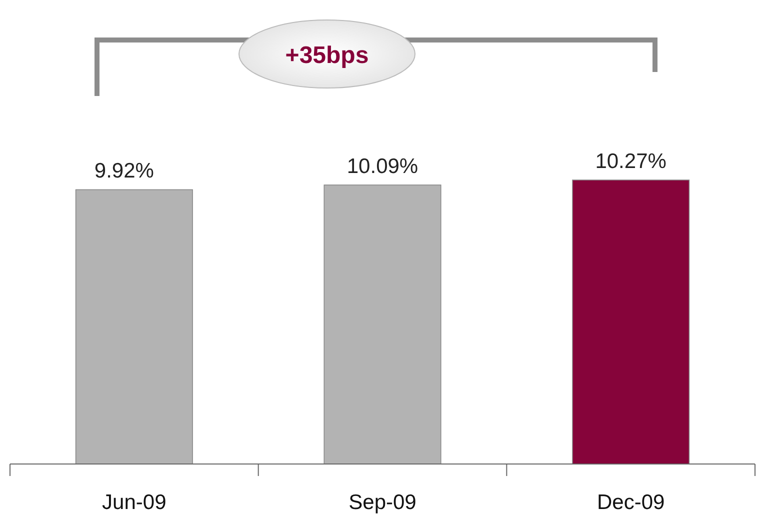  What do you see at coordinates (124, 171) in the screenshot?
I see `data-label: 9.92%` at bounding box center [124, 171].